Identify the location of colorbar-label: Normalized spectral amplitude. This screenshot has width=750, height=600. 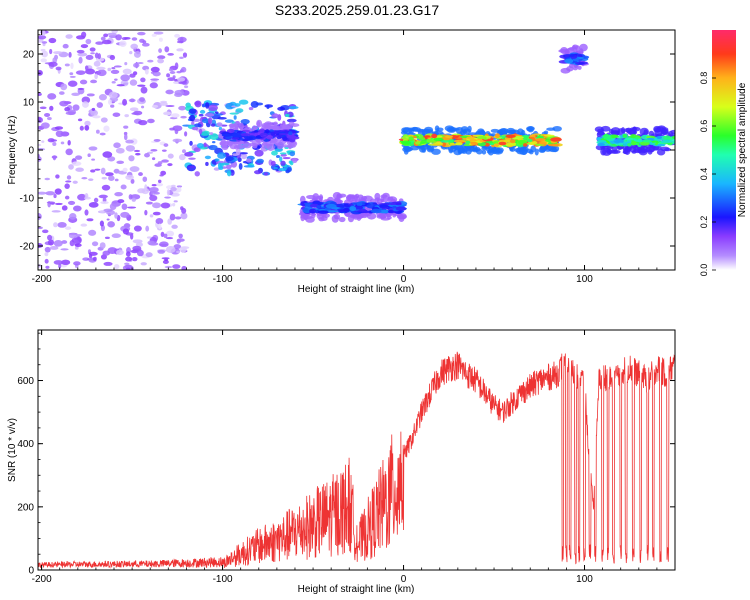
(742, 149).